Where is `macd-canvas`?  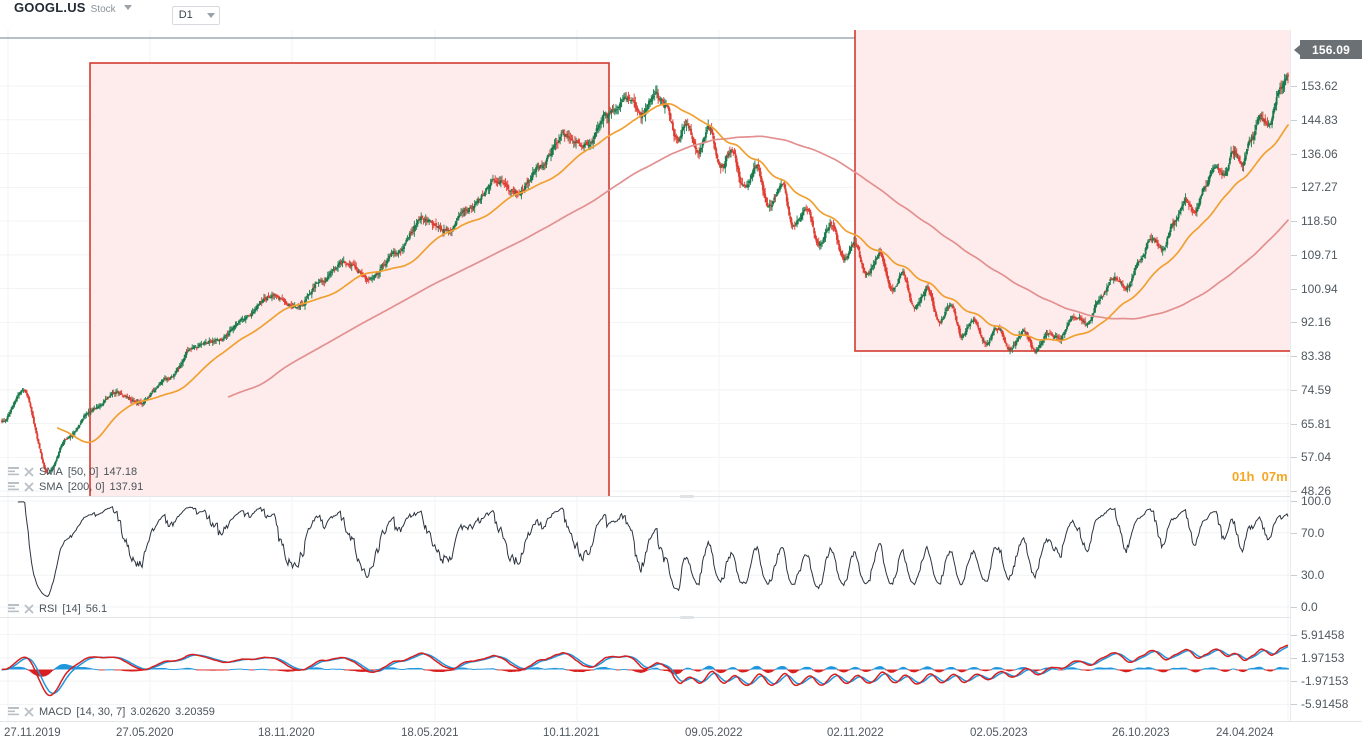 macd-canvas is located at coordinates (645, 669).